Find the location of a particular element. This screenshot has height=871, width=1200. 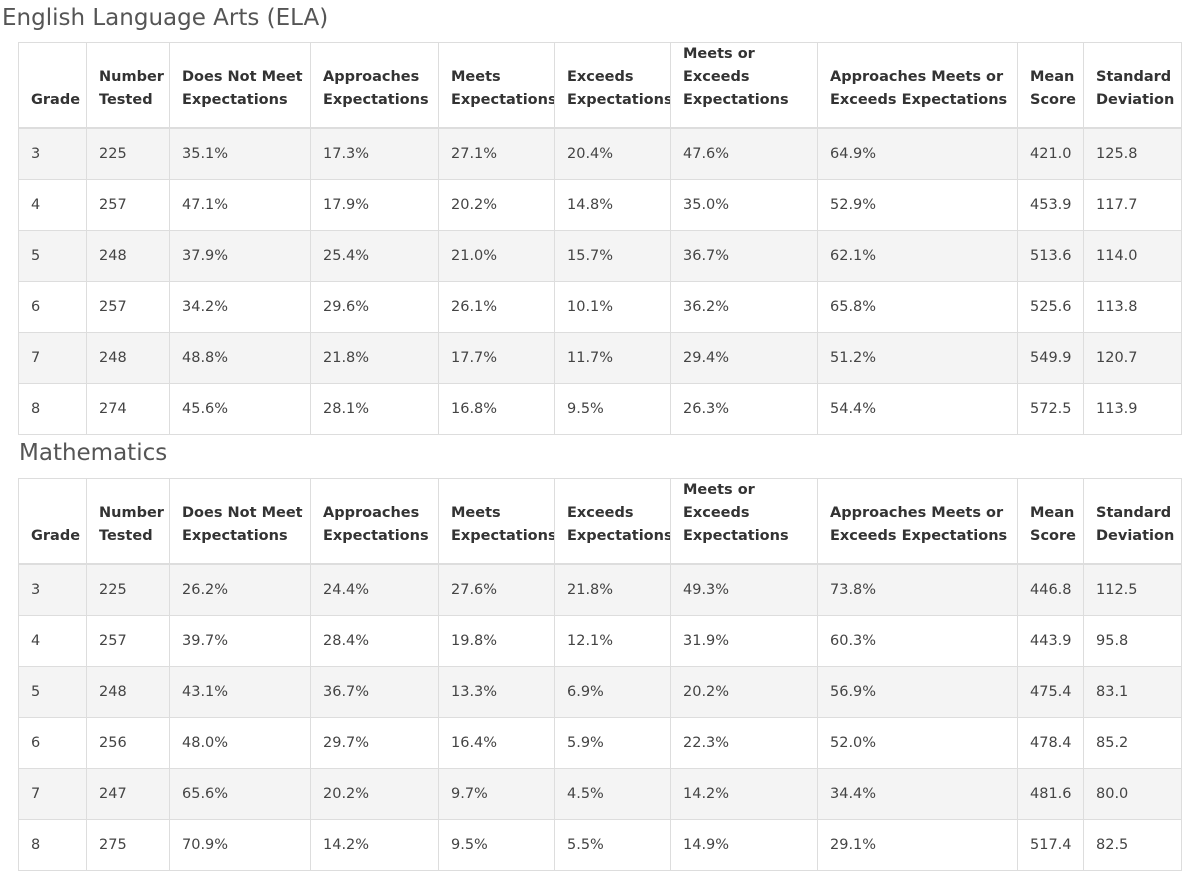

column-header-line: Tested is located at coordinates (126, 536).